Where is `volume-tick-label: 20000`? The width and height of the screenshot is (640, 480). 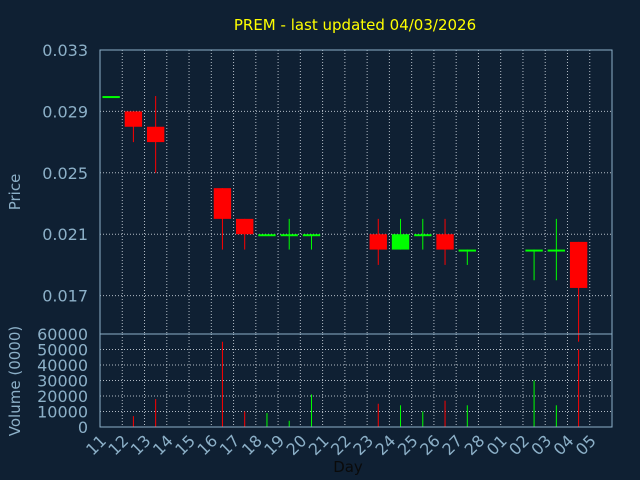 volume-tick-label: 20000 is located at coordinates (62, 396).